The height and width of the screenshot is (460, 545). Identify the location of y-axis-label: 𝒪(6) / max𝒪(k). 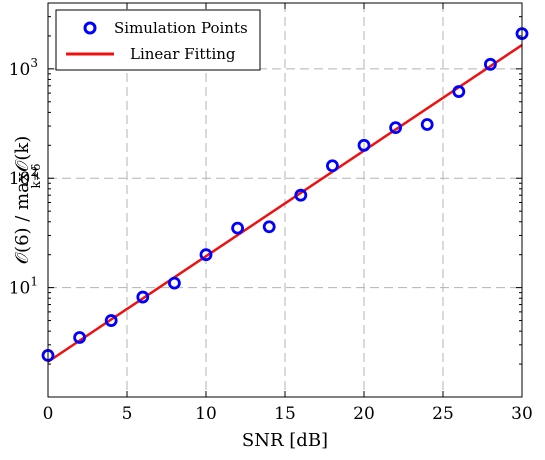
(22, 200).